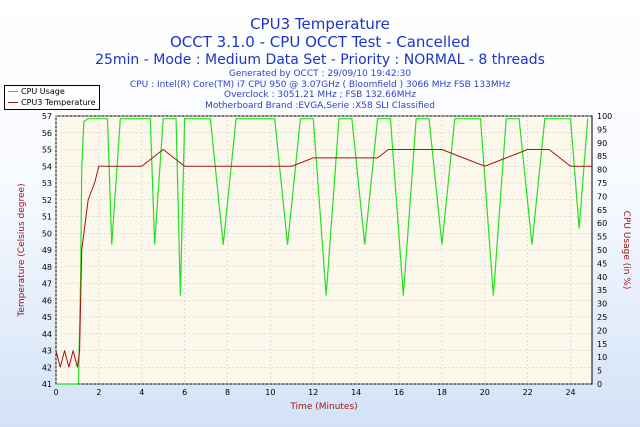 Image resolution: width=640 pixels, height=427 pixels. Describe the element at coordinates (602, 170) in the screenshot. I see `y2-tick-label: 80` at that location.